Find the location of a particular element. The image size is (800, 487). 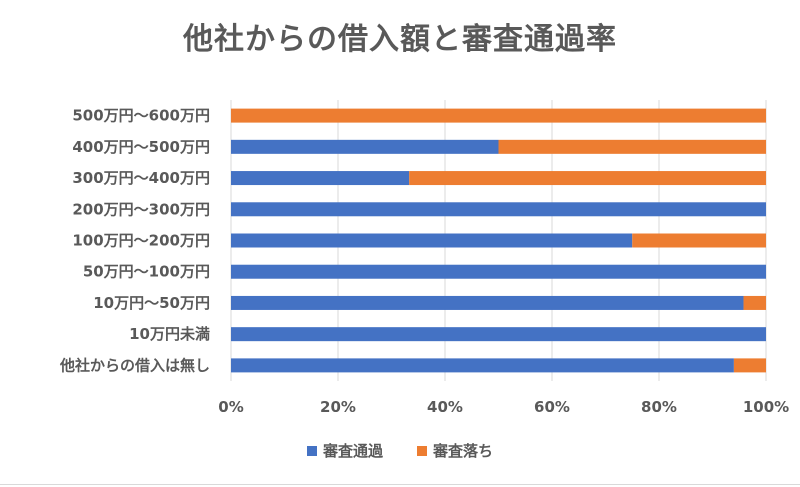

chart-legend: 審査通過 審査落ち is located at coordinates (400, 450).